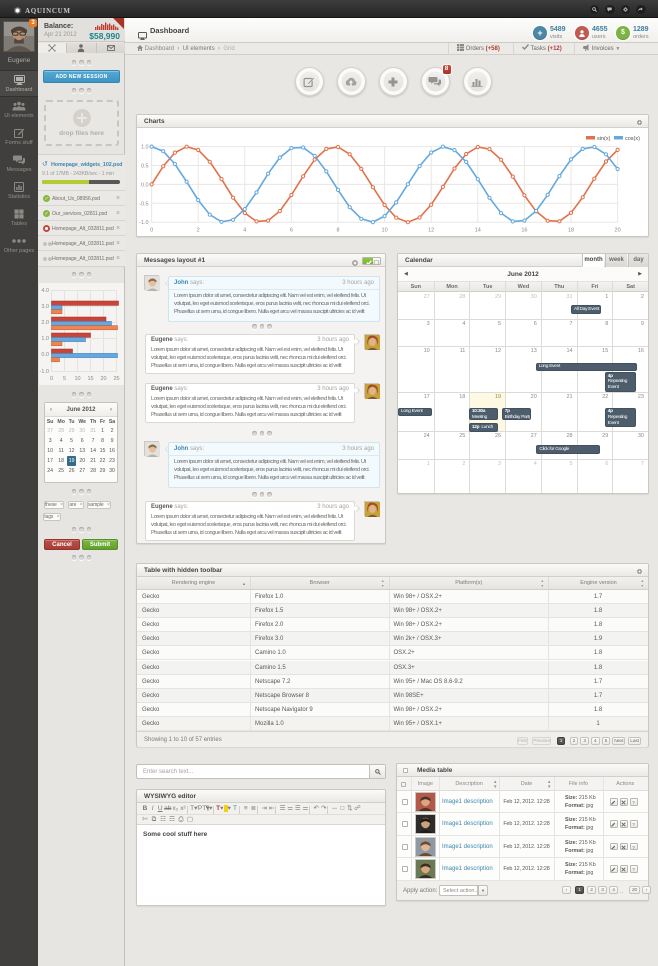 The height and width of the screenshot is (966, 658). Describe the element at coordinates (90, 379) in the screenshot. I see `svg-text: 15` at that location.